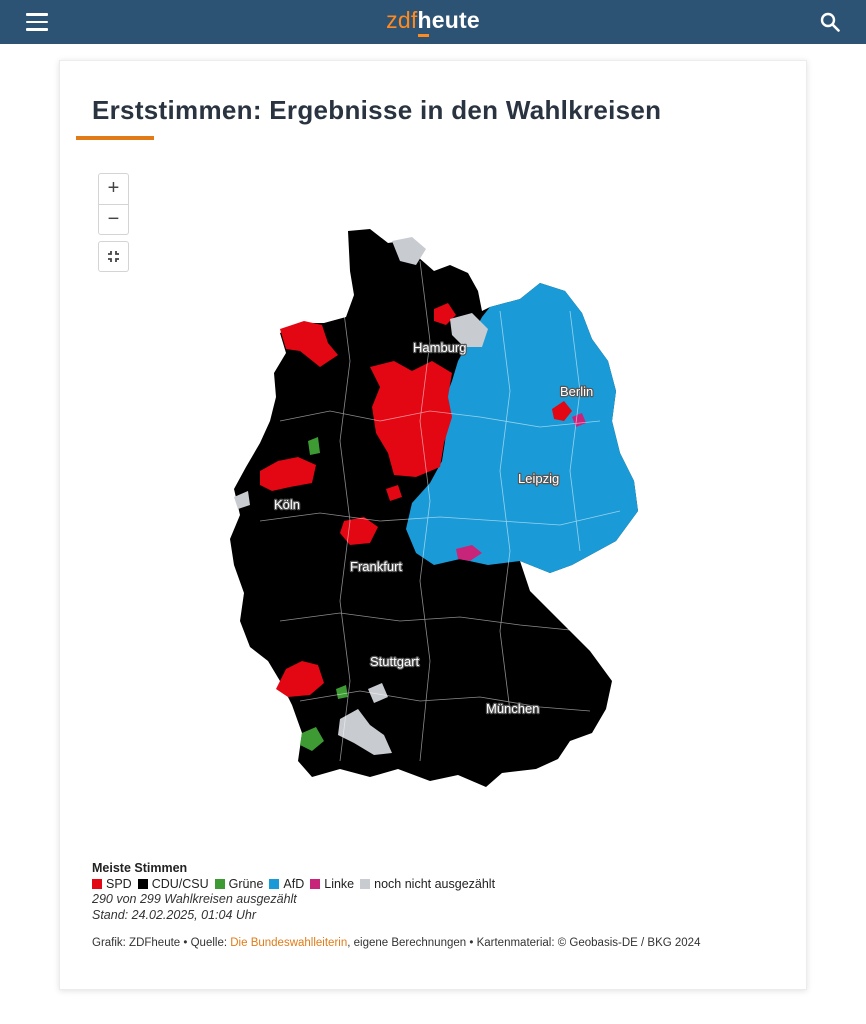 The height and width of the screenshot is (1024, 866). What do you see at coordinates (512, 708) in the screenshot?
I see `city-label-muenchen: München` at bounding box center [512, 708].